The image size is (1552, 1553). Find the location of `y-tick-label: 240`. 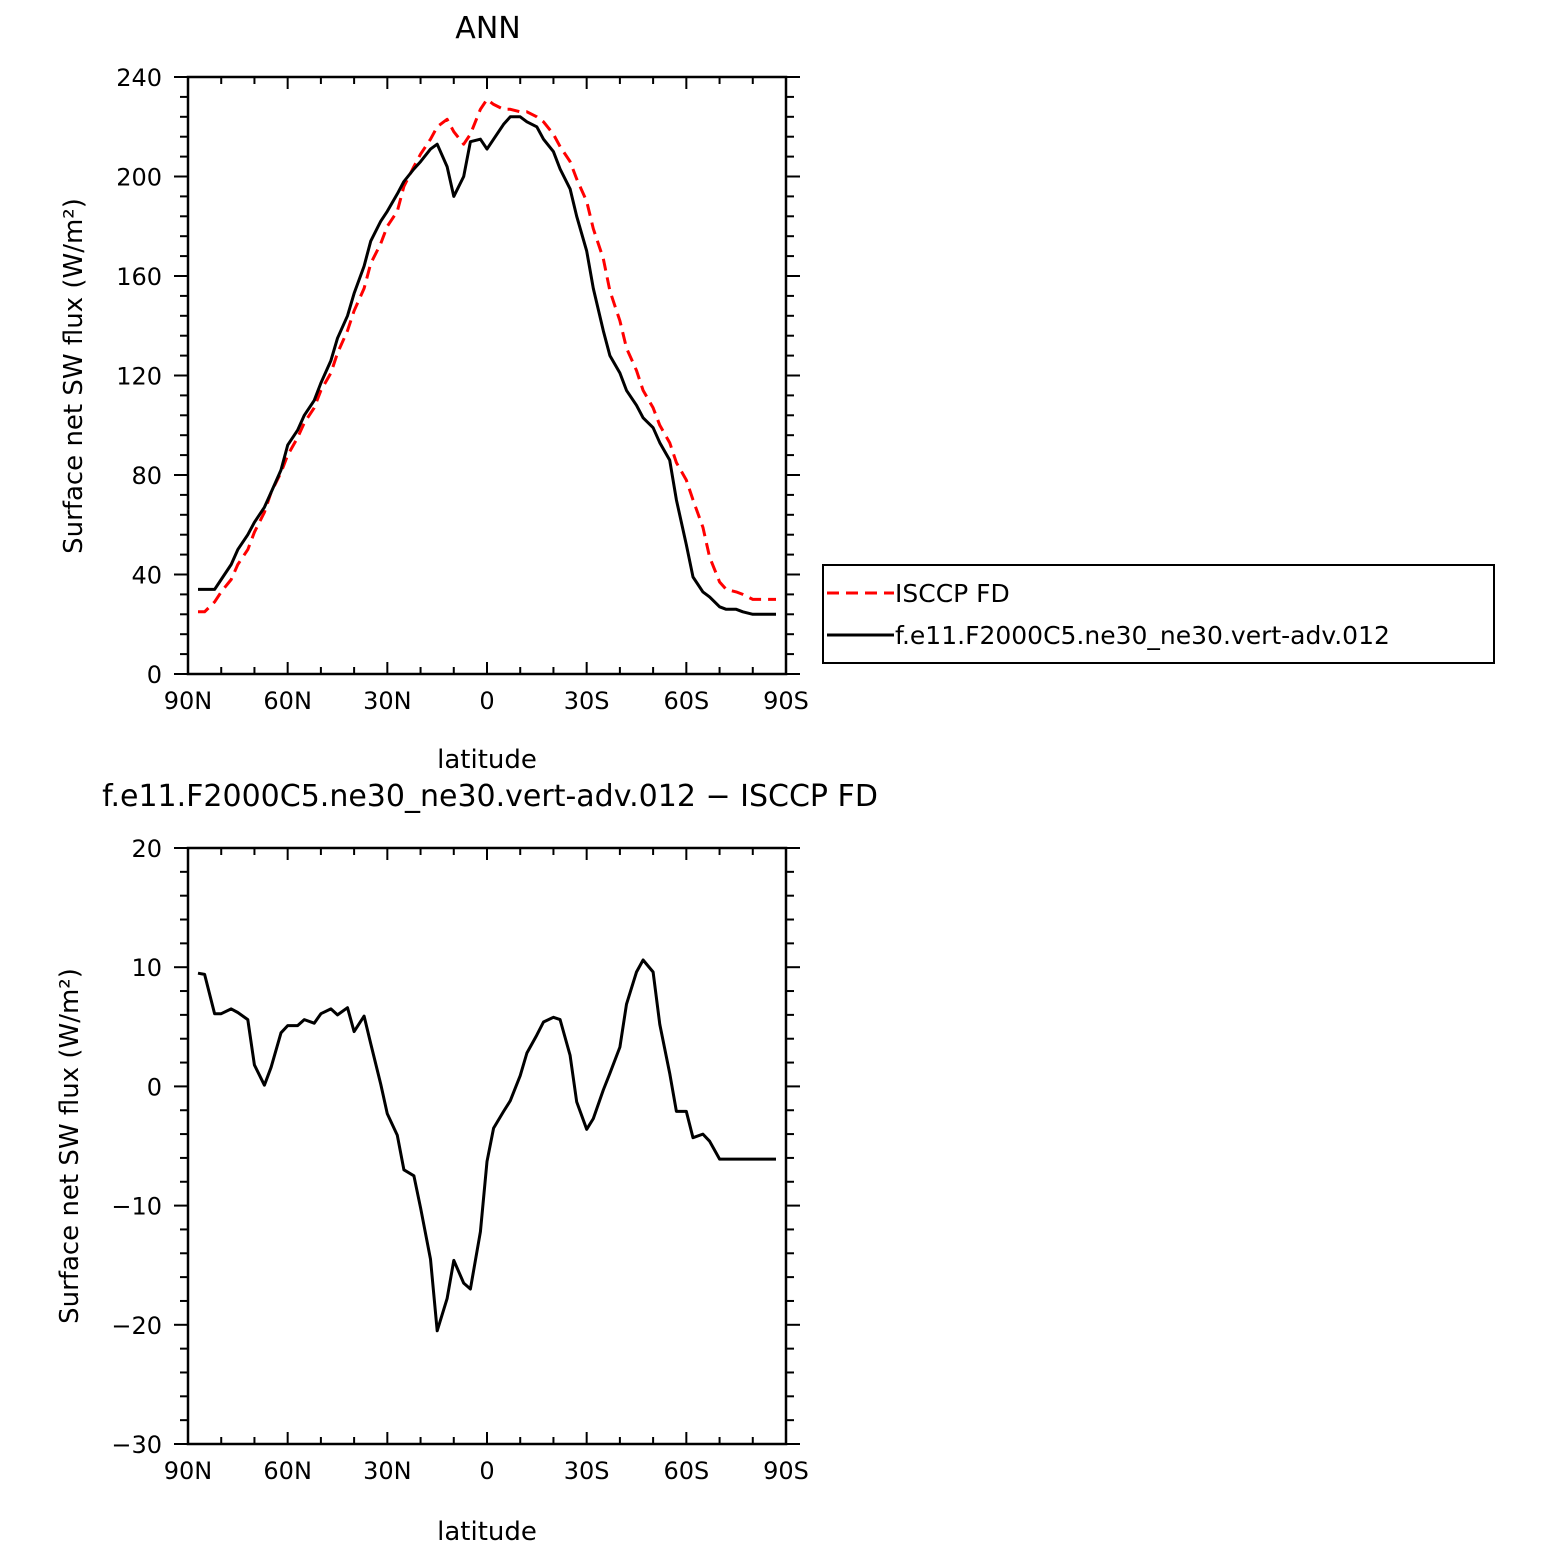

y-tick-label: 240 is located at coordinates (139, 78).